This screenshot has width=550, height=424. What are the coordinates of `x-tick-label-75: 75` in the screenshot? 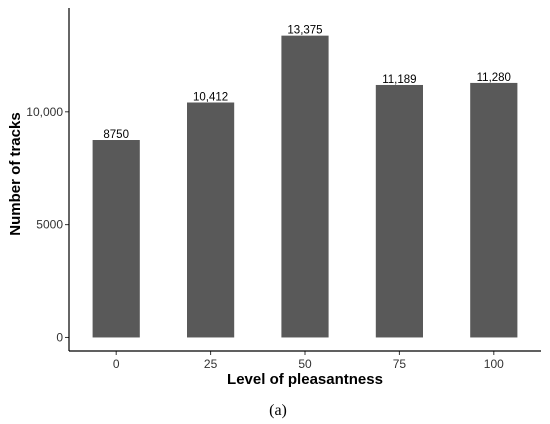 It's located at (400, 364).